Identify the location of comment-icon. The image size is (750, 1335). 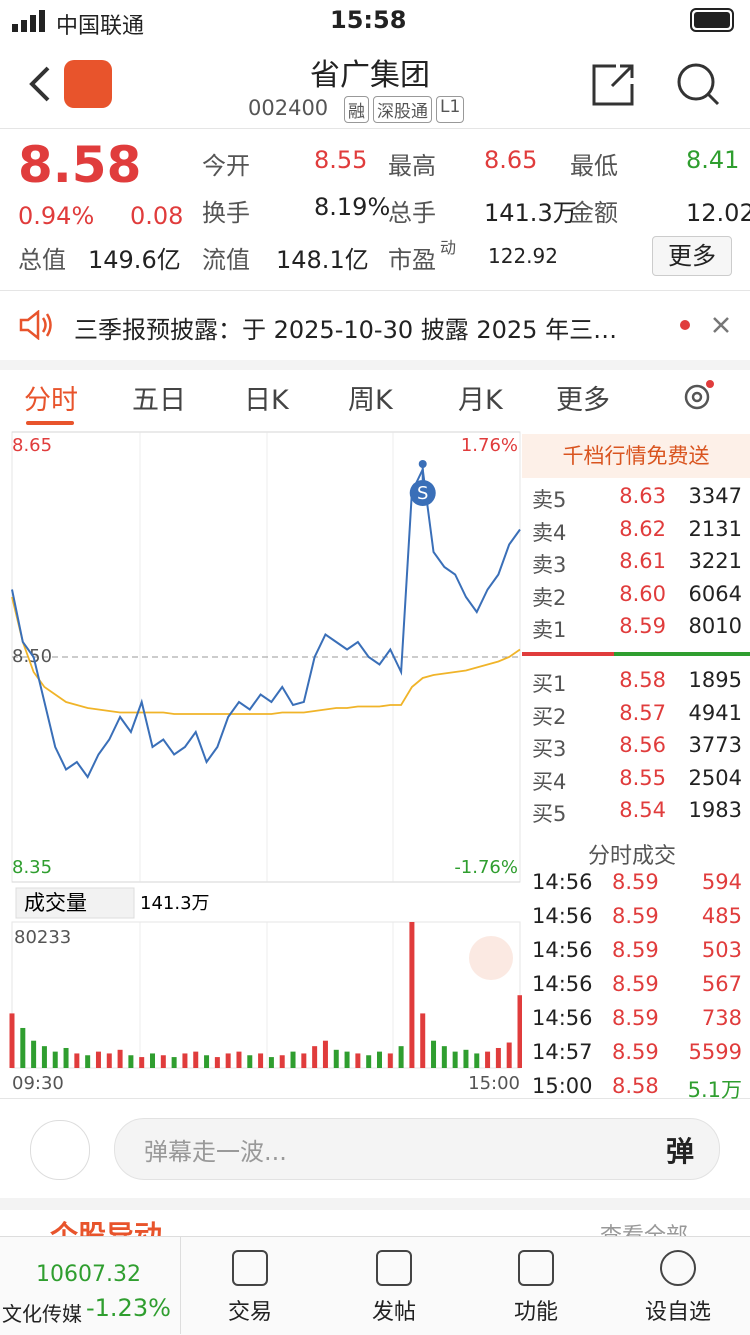
(60, 1150).